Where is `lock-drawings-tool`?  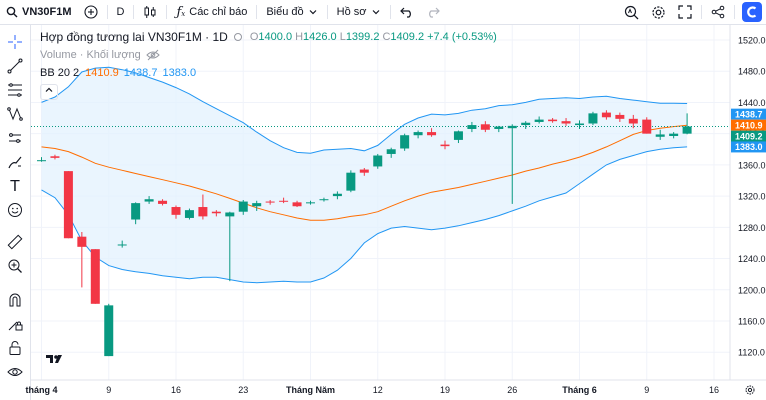
lock-drawings-tool is located at coordinates (15, 324).